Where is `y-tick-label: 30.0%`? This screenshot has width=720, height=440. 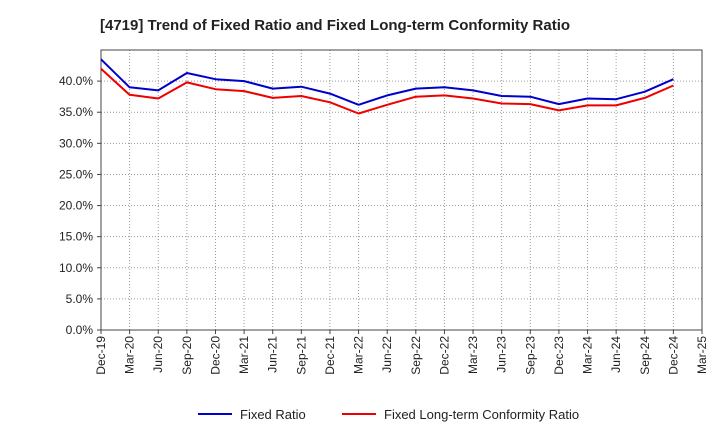 y-tick-label: 30.0% is located at coordinates (76, 143).